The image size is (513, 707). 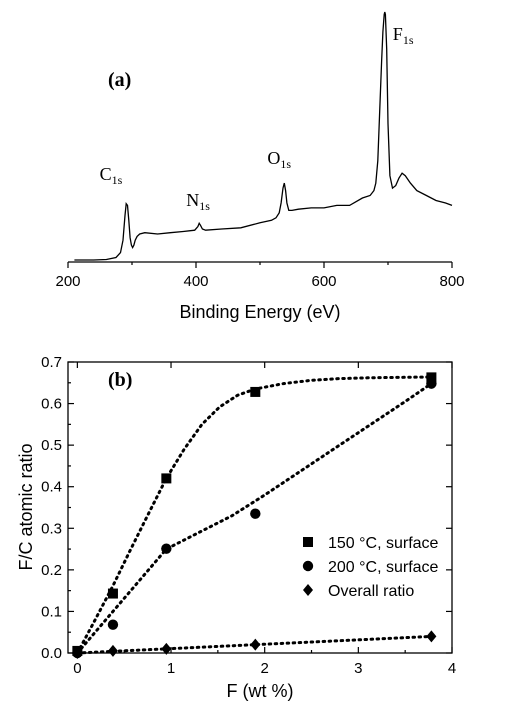 What do you see at coordinates (51, 362) in the screenshot?
I see `panel-b-y-tick-label: 0.7` at bounding box center [51, 362].